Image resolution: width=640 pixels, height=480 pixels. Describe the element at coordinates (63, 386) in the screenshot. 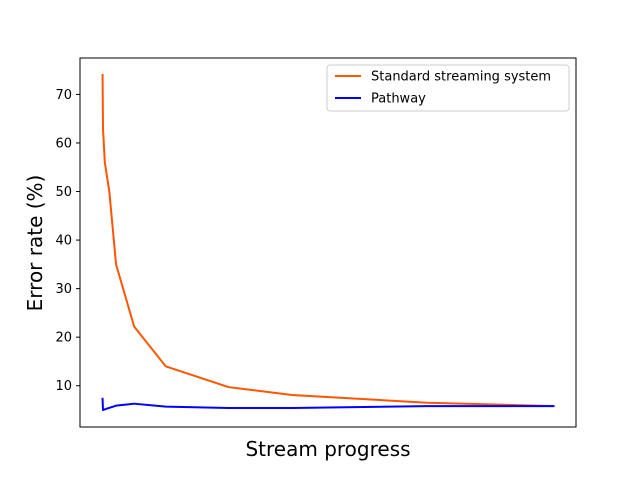

I see `y-tick-label: 10` at that location.